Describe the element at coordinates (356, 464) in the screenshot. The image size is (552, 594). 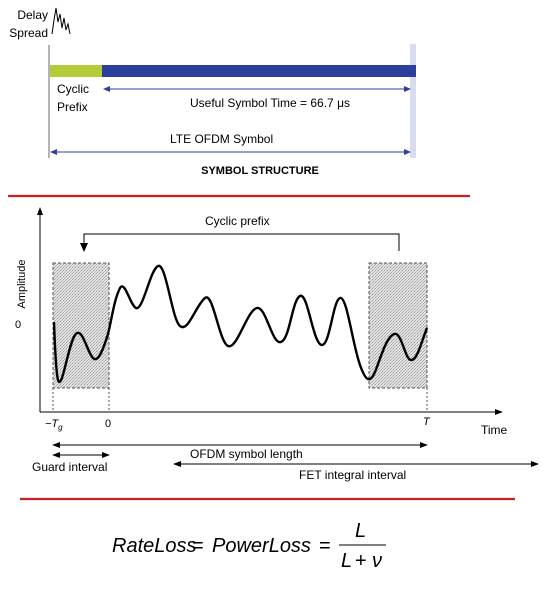
I see `fft-integral-interval-arrow` at that location.